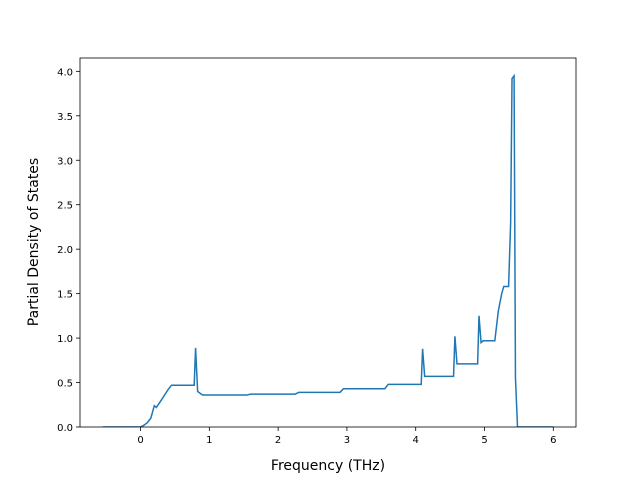 This screenshot has width=640, height=484. Describe the element at coordinates (65, 384) in the screenshot. I see `y-tick-label: 0.5` at that location.